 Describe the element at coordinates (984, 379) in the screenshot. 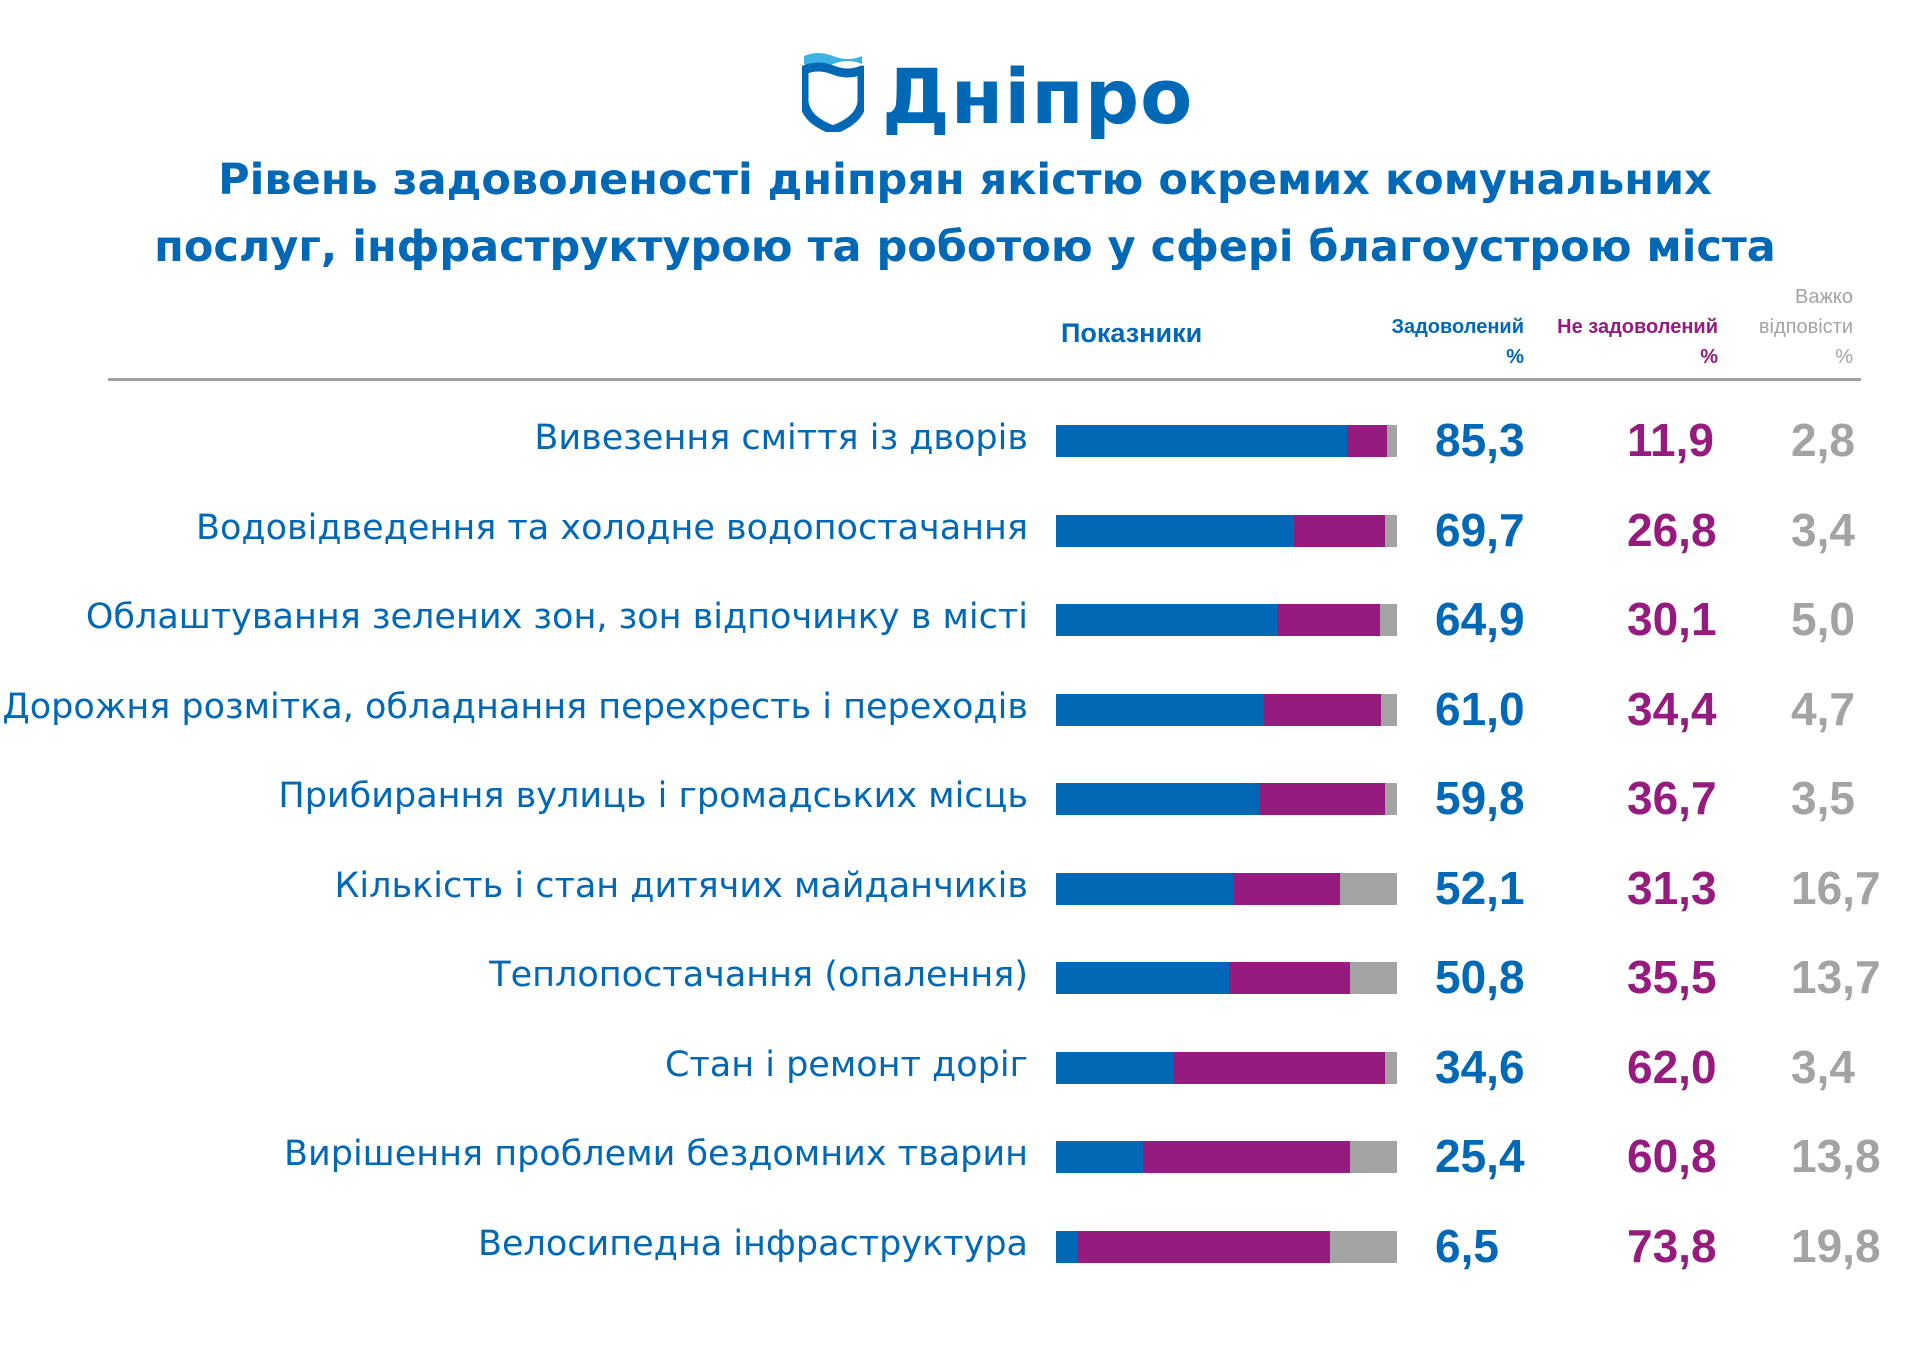

I see `header-divider` at that location.